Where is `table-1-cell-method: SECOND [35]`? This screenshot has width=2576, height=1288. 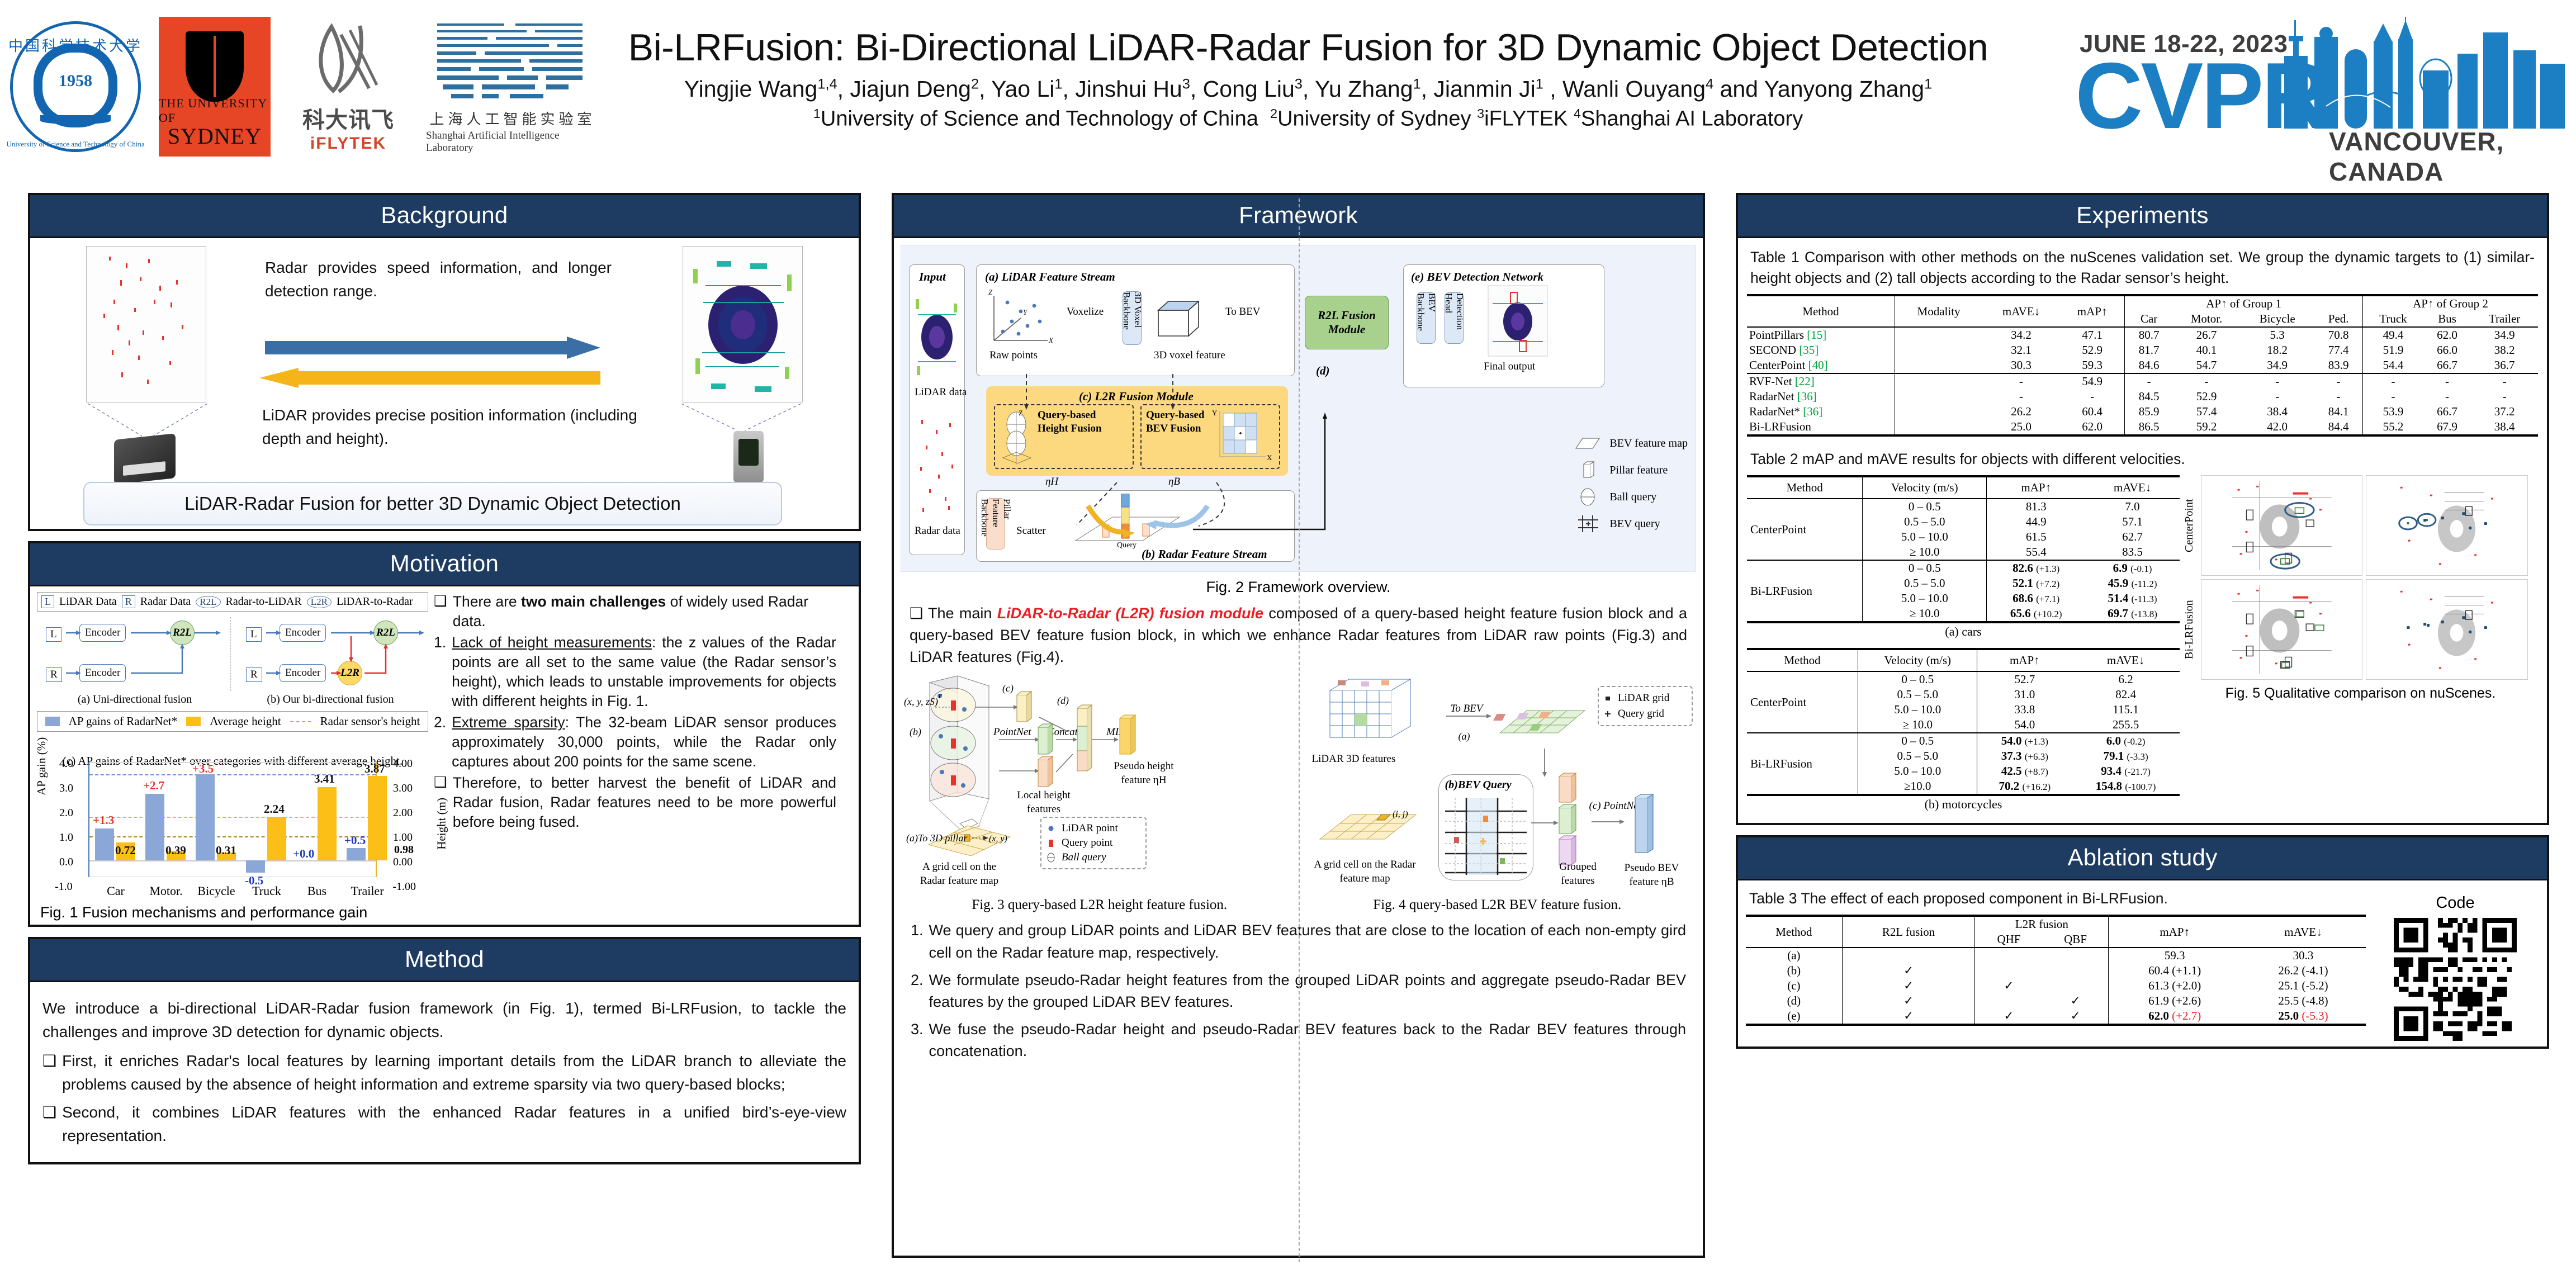
table-1-cell-method: SECOND [35] is located at coordinates (1784, 350).